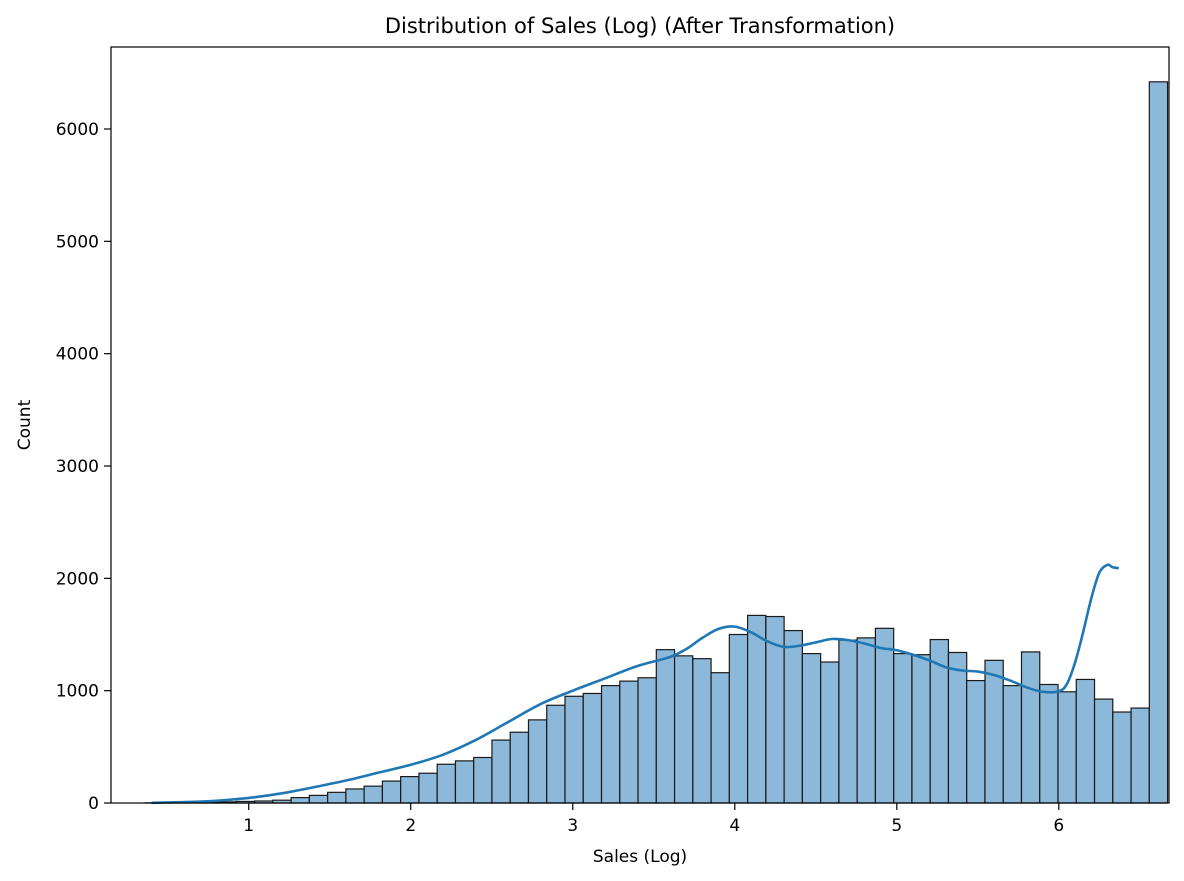 Image resolution: width=1184 pixels, height=881 pixels. I want to click on y-axis-ticks: 0 1000 2000 3000 4000 5000 6000, so click(83, 467).